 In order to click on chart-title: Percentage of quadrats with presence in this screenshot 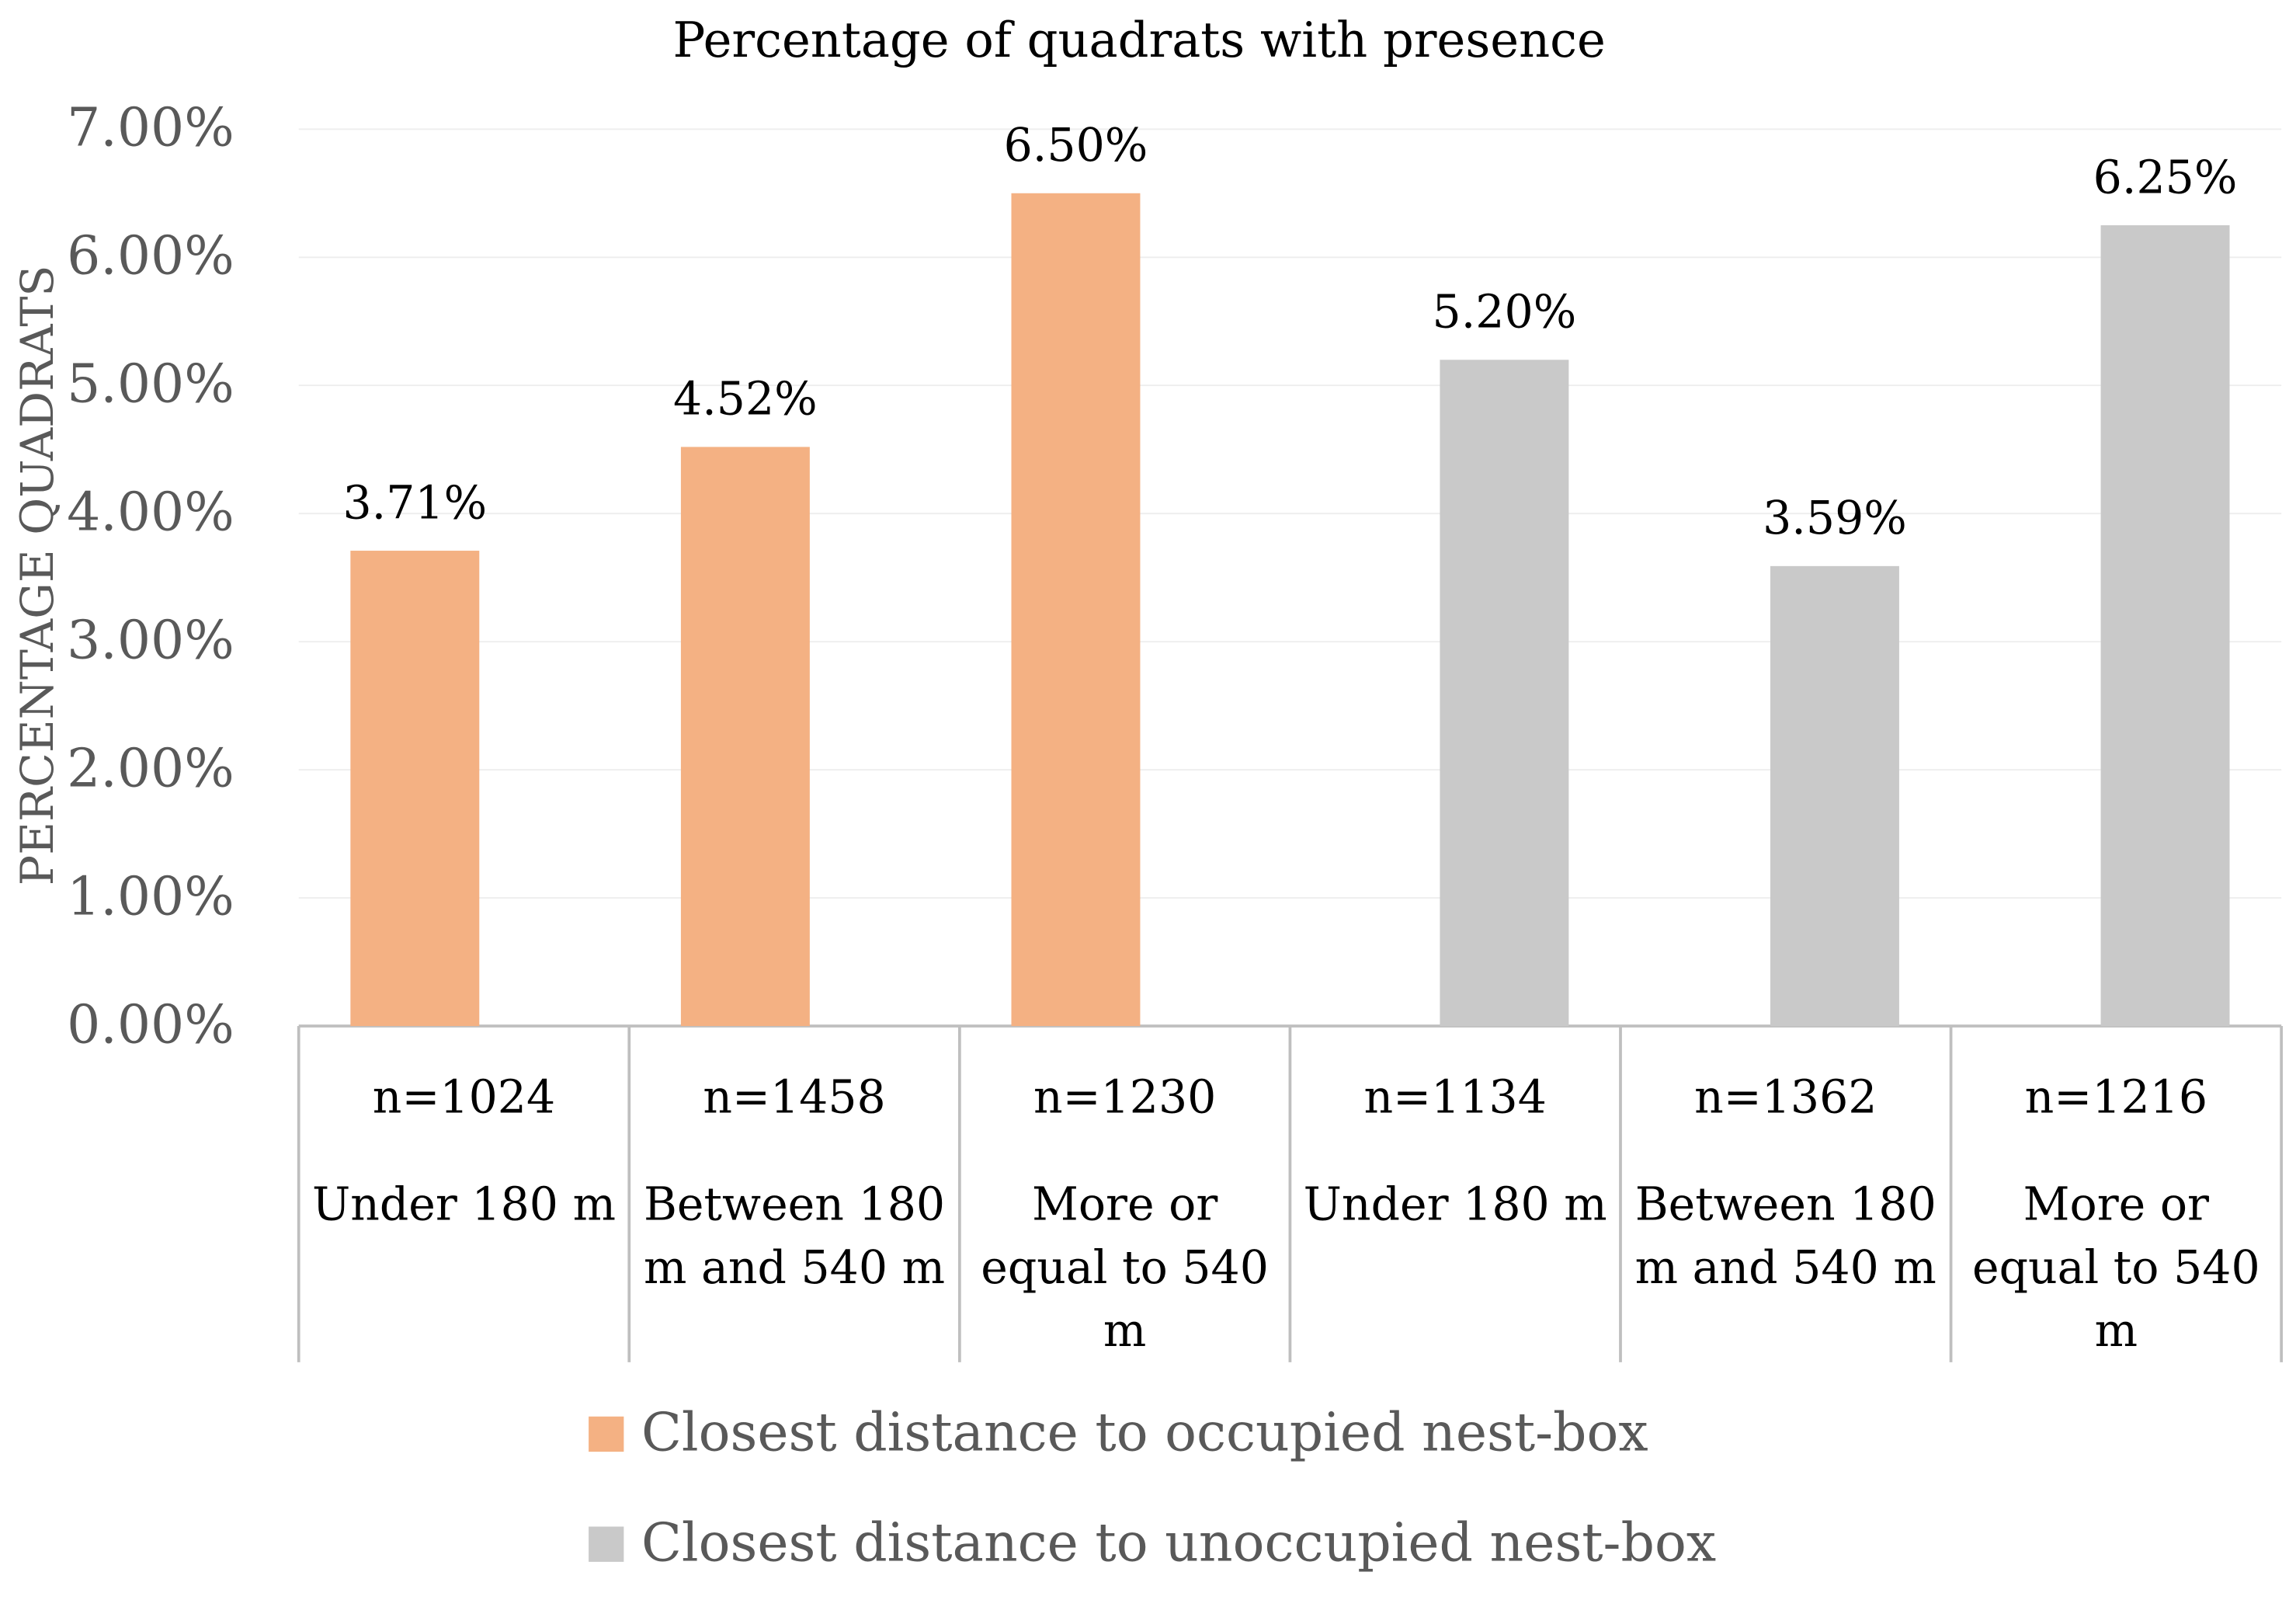, I will do `click(1139, 40)`.